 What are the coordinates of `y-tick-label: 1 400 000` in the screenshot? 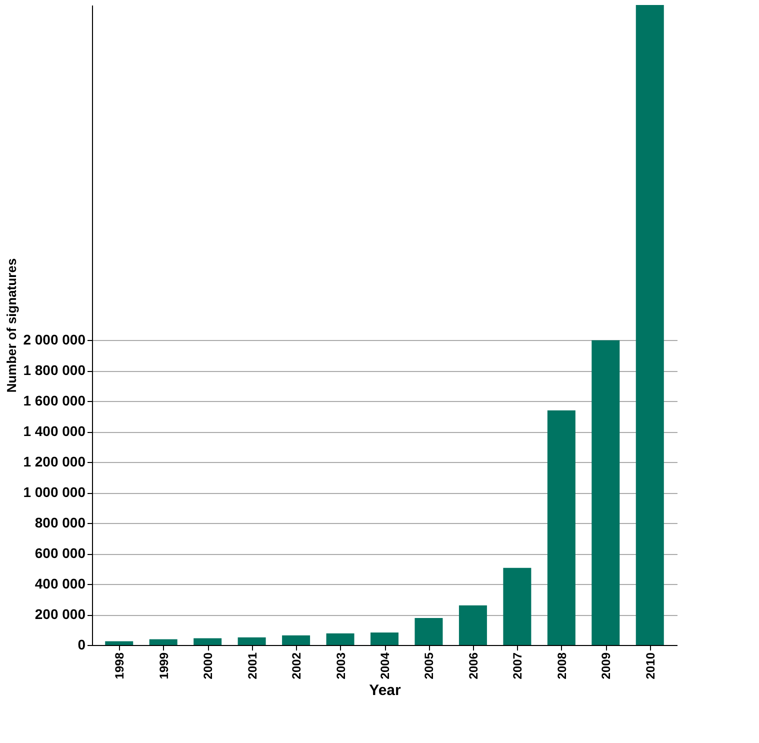 It's located at (54, 431).